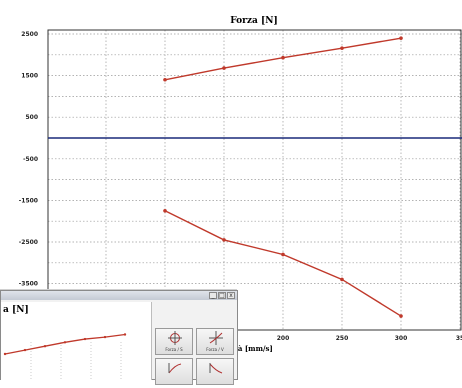 This screenshot has height=388, width=462. I want to click on minimize-button: _, so click(213, 295).